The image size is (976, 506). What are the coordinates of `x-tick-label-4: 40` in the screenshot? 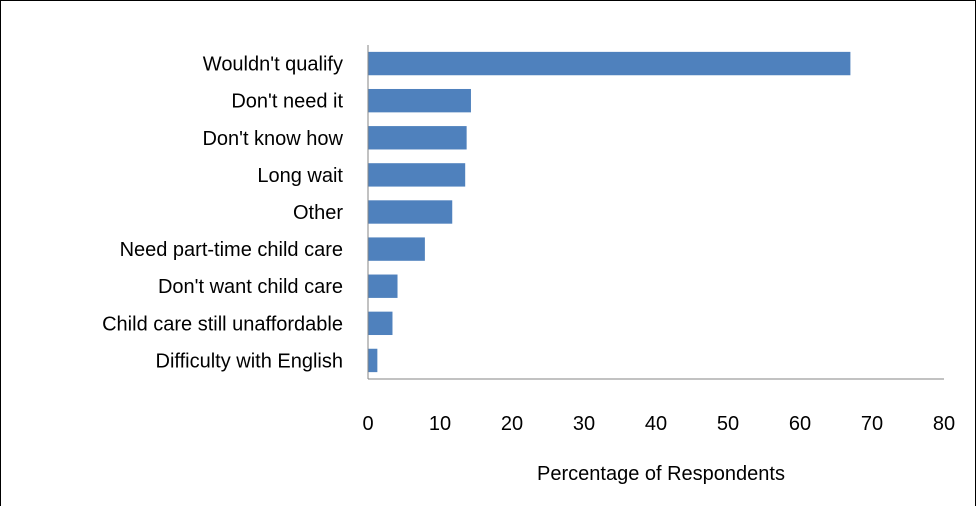 It's located at (656, 424).